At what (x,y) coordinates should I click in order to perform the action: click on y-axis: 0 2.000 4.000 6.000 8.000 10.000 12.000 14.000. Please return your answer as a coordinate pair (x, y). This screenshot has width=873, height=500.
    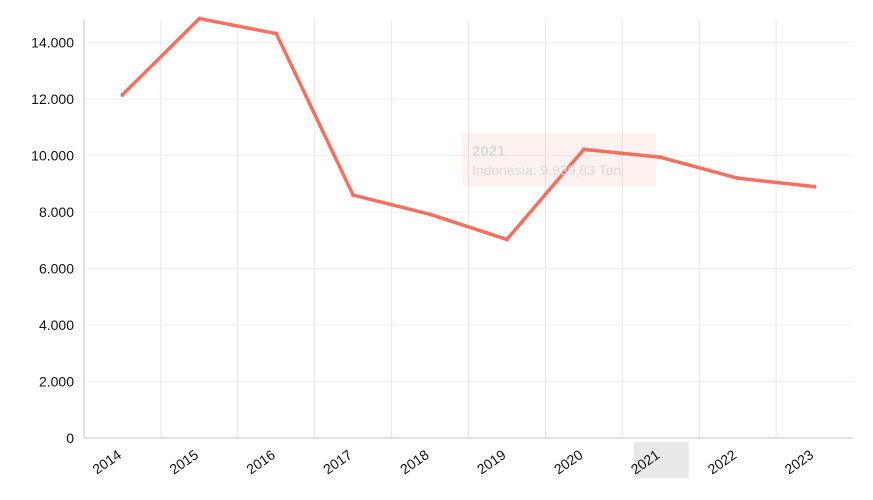
    Looking at the image, I should click on (58, 233).